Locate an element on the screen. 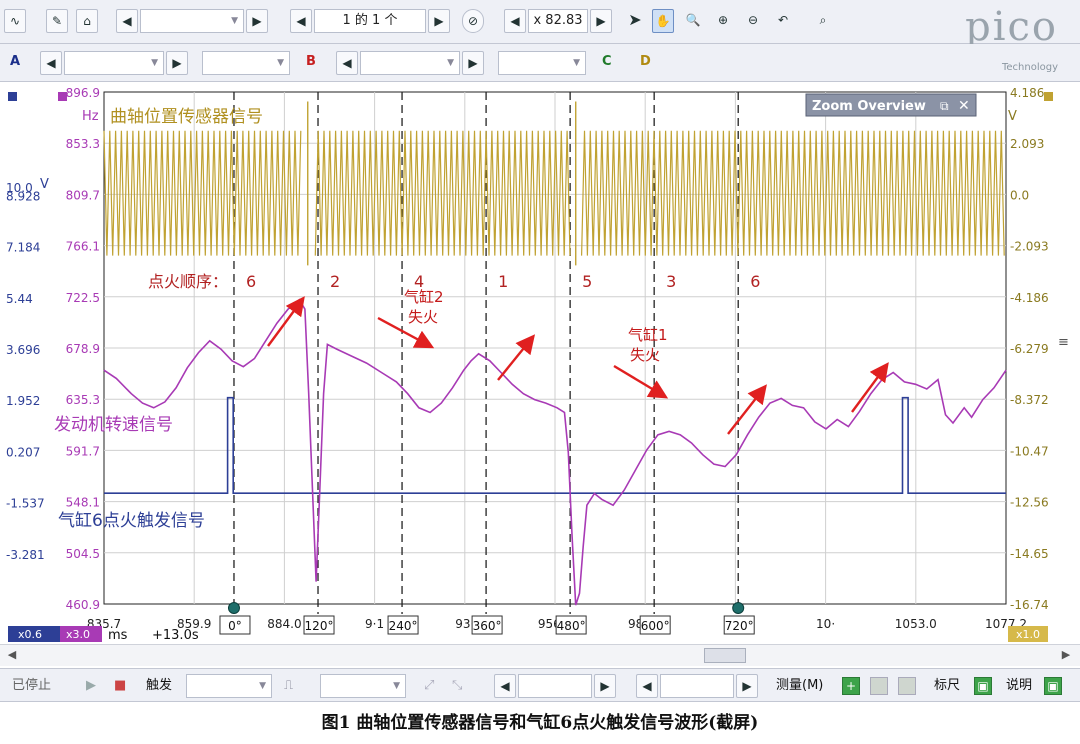 This screenshot has height=744, width=1080. x-axis-tick: 859.9 is located at coordinates (194, 624).